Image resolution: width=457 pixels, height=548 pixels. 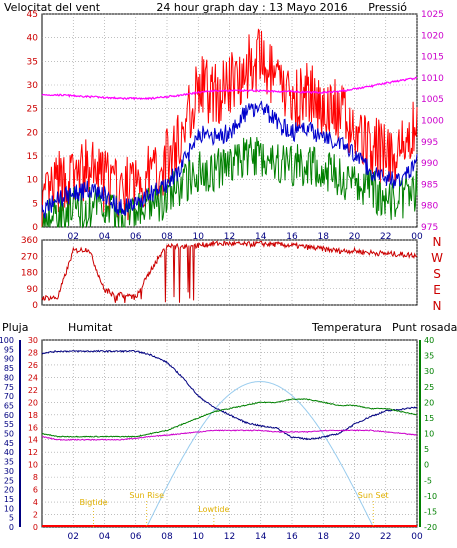 I want to click on pressure-y-tick-label: 980, so click(x=429, y=207).